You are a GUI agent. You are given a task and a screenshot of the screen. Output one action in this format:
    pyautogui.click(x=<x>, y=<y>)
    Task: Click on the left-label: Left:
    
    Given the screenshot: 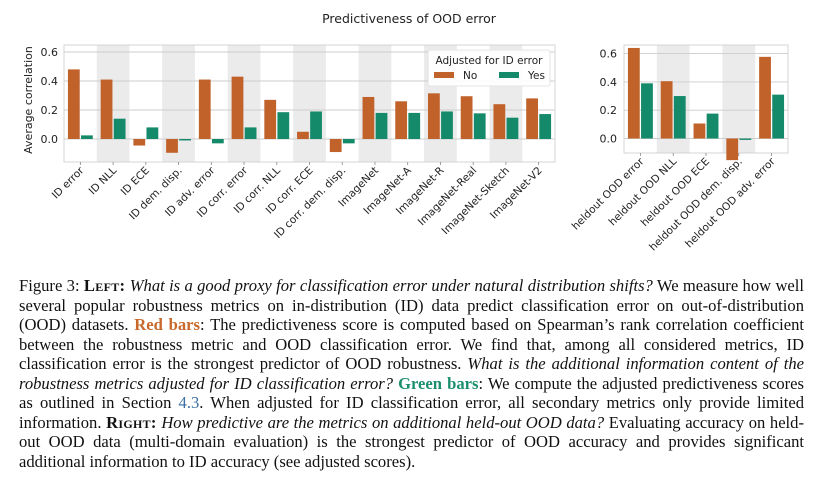 What is the action you would take?
    pyautogui.click(x=104, y=285)
    